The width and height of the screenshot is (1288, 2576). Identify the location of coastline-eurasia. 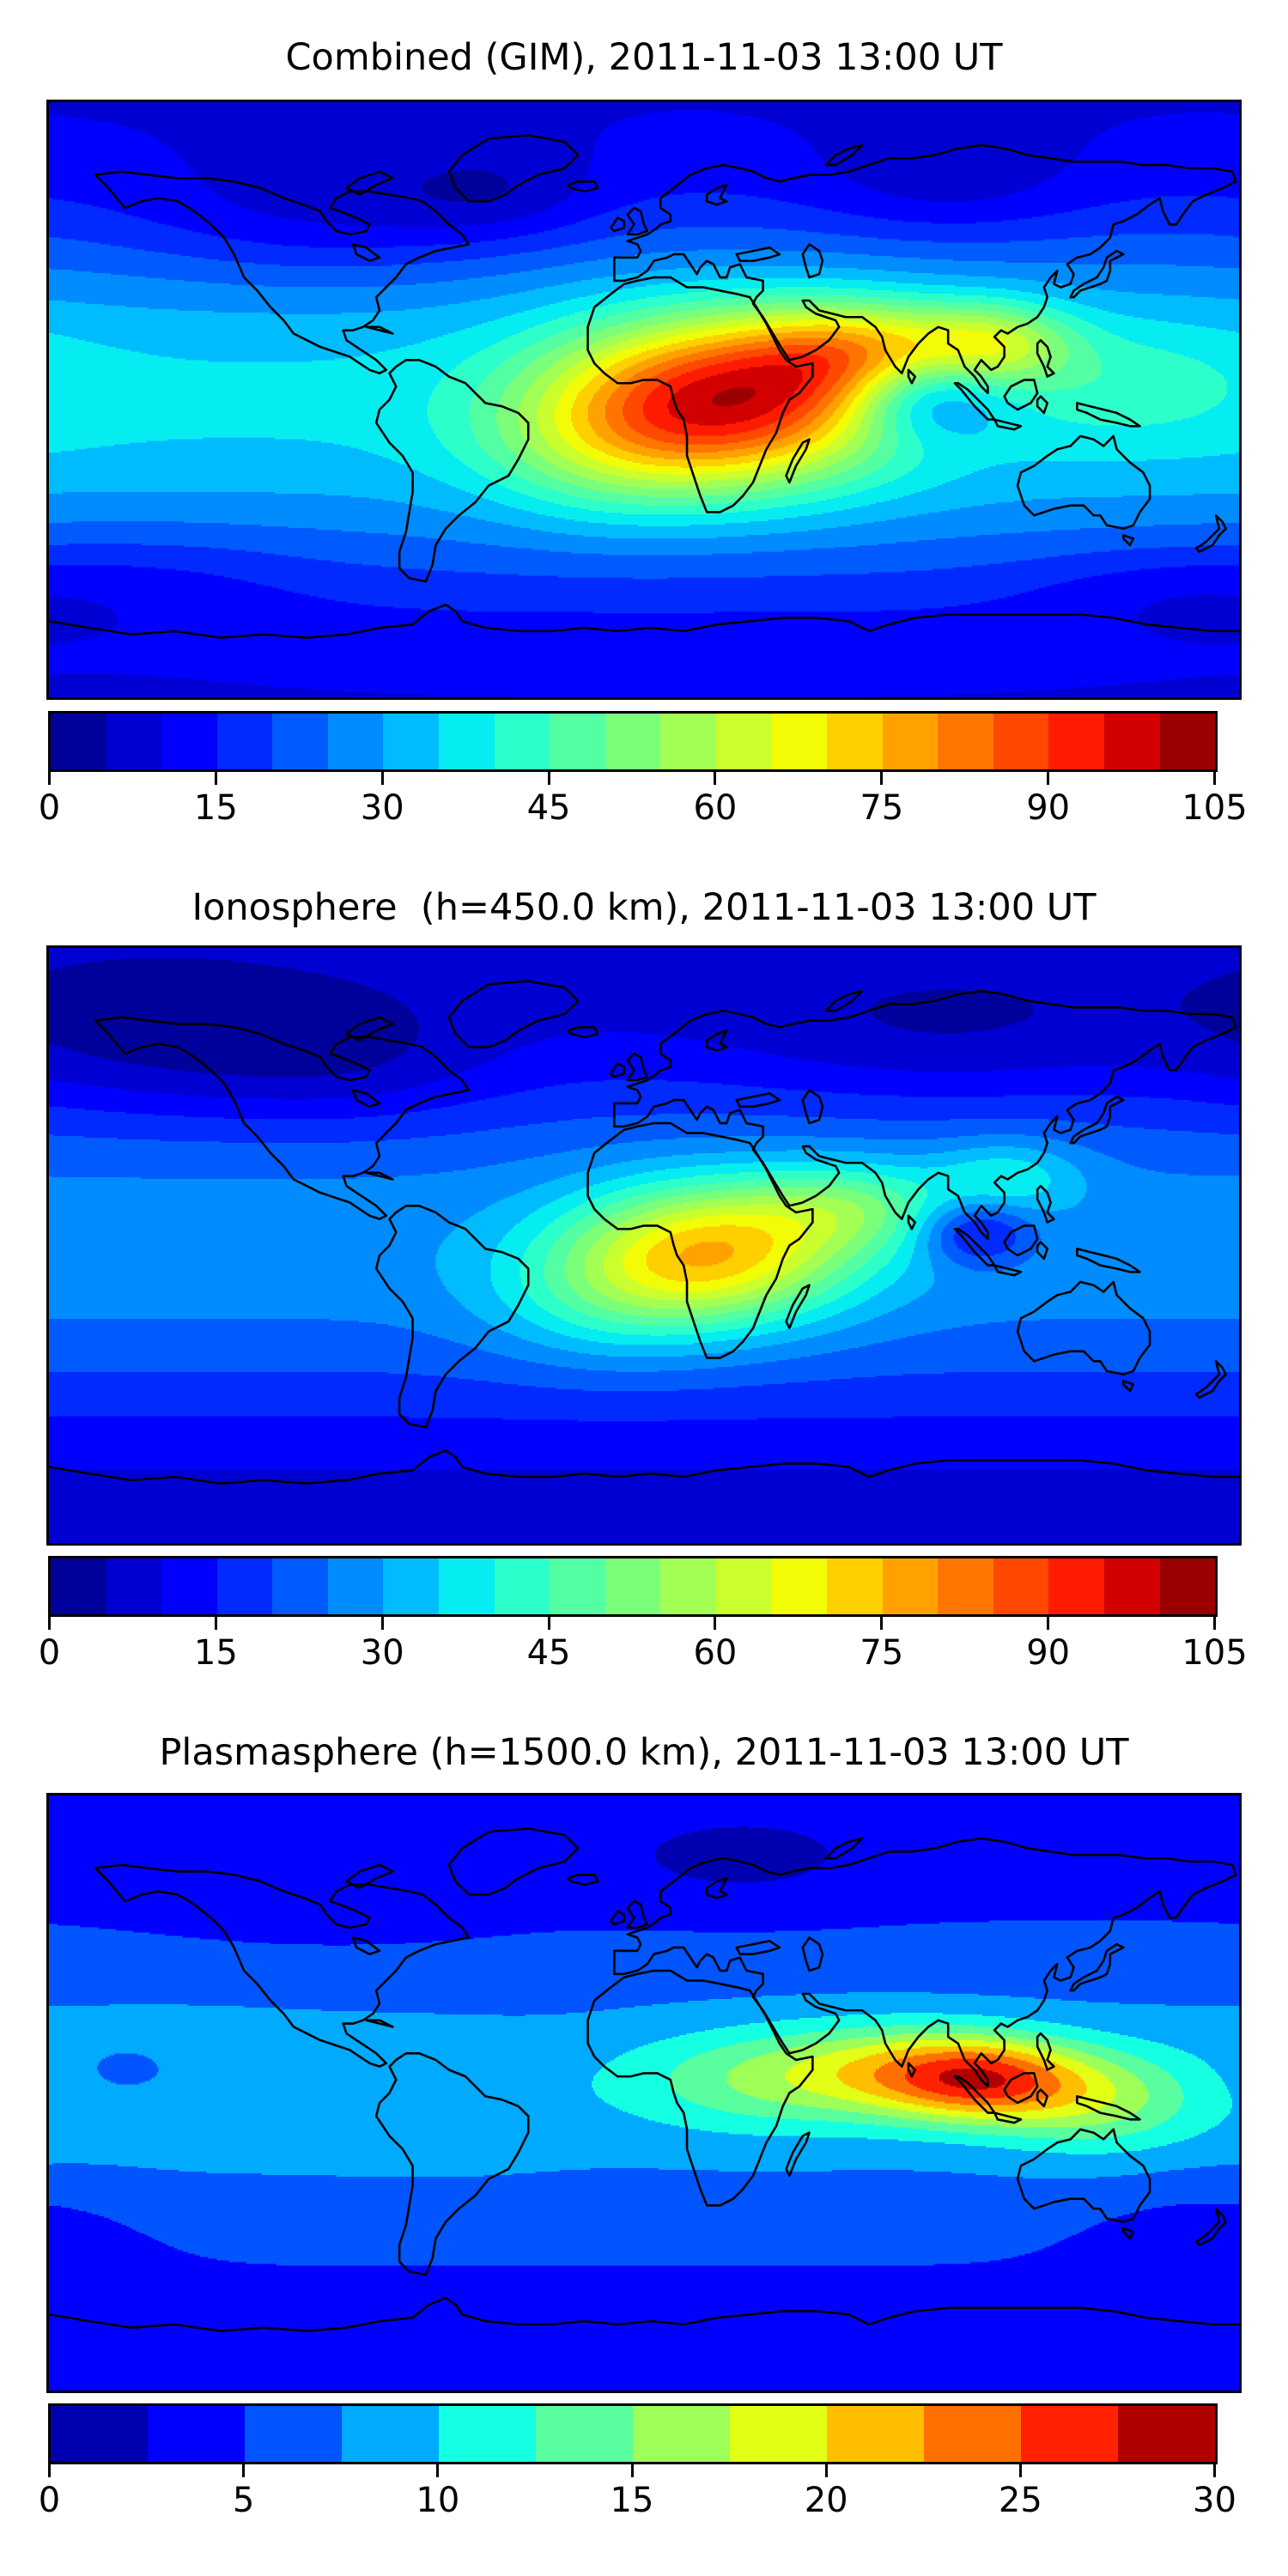
(925, 269).